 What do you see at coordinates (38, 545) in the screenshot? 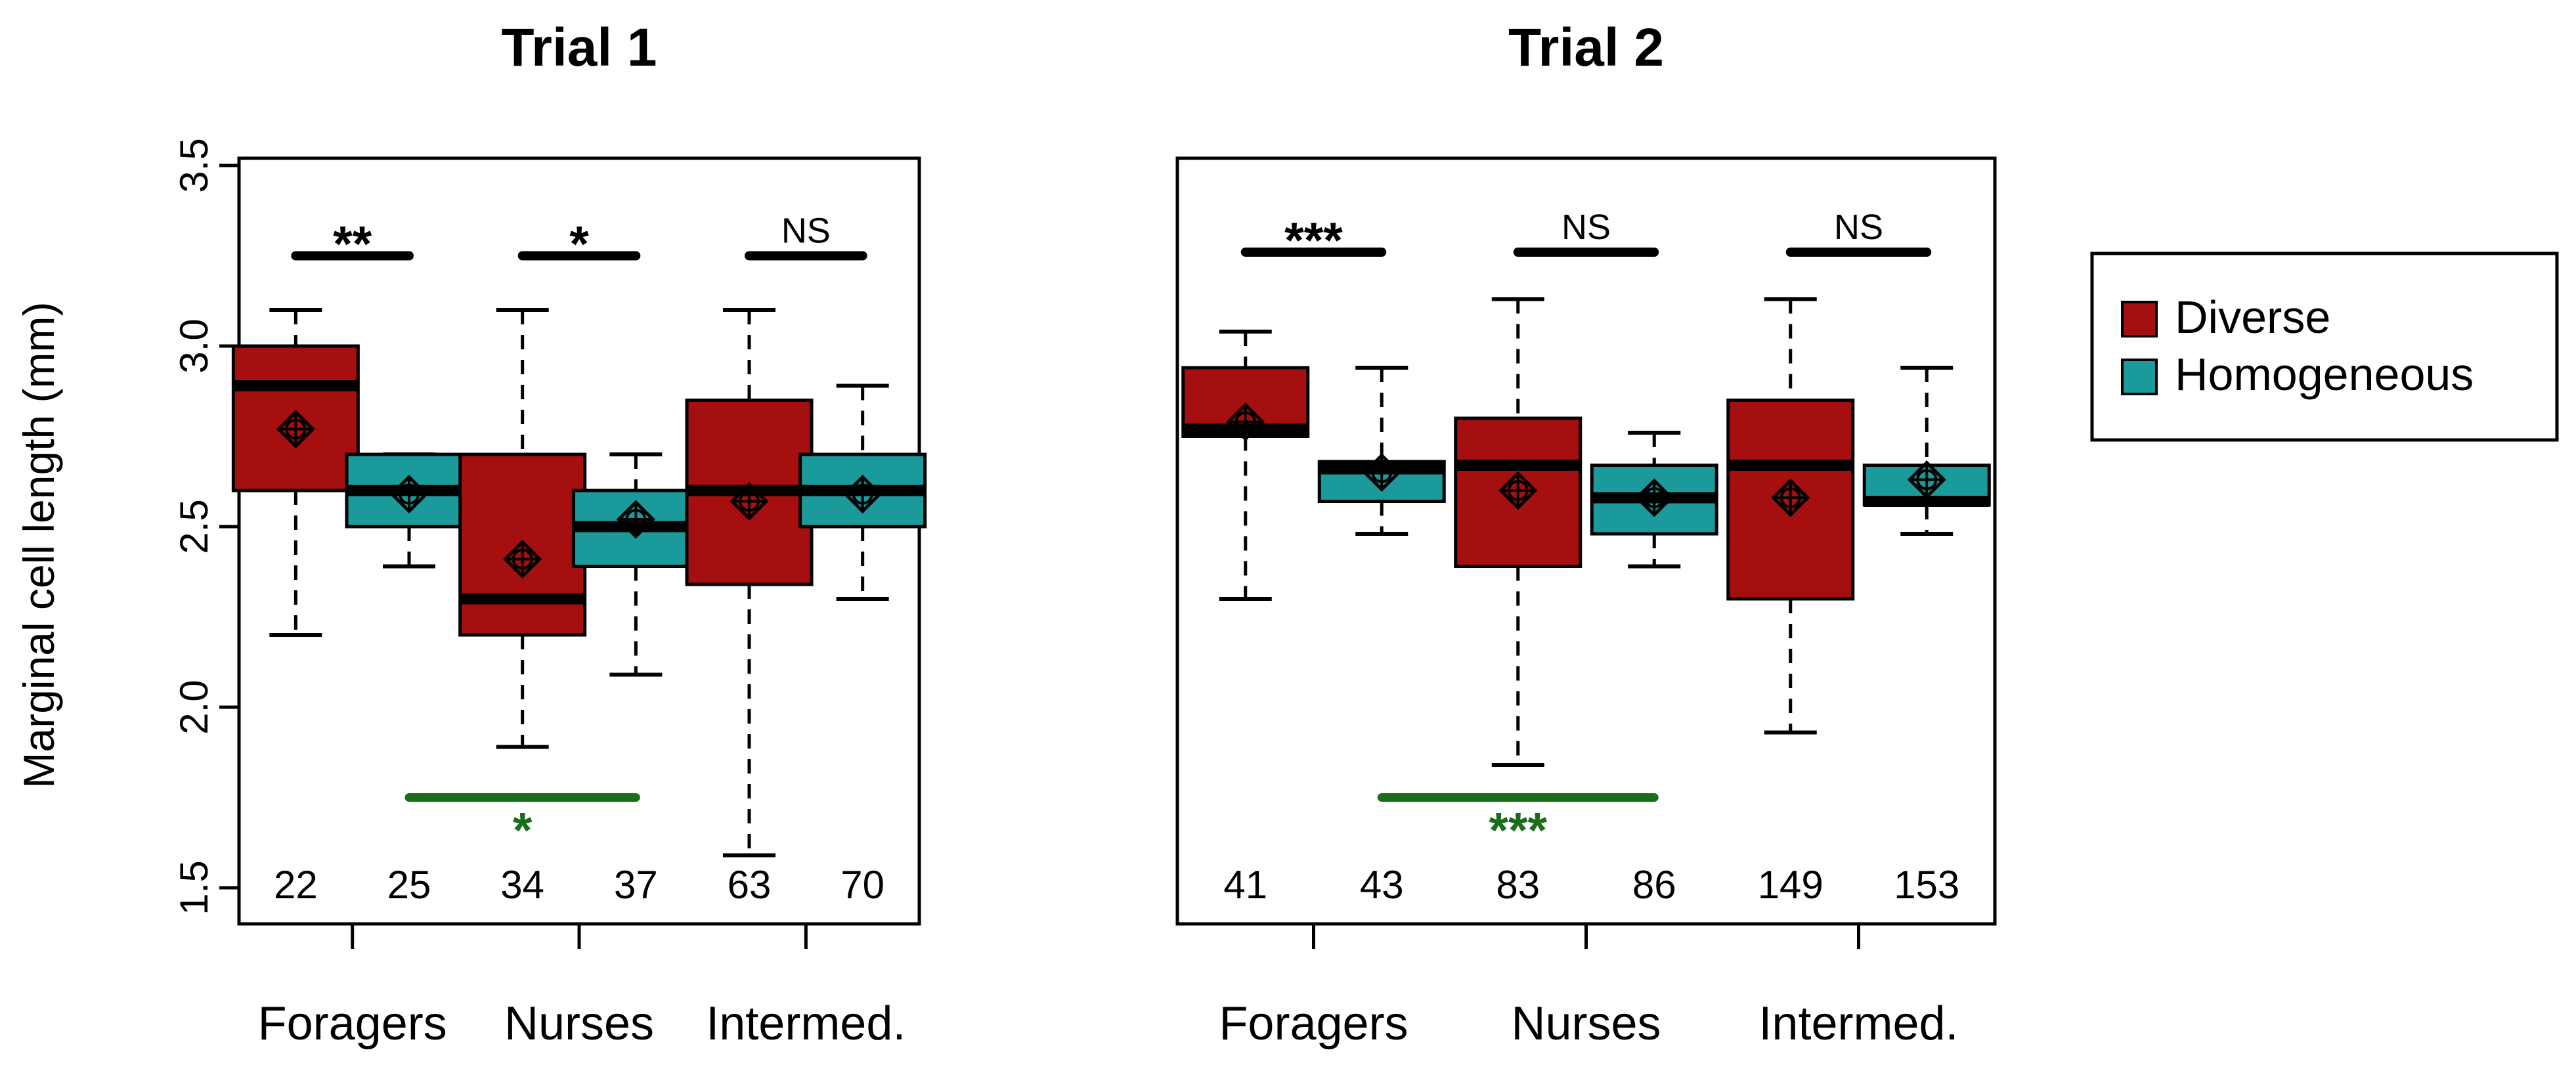
I see `y-axis-label: Marginal cell length (mm)` at bounding box center [38, 545].